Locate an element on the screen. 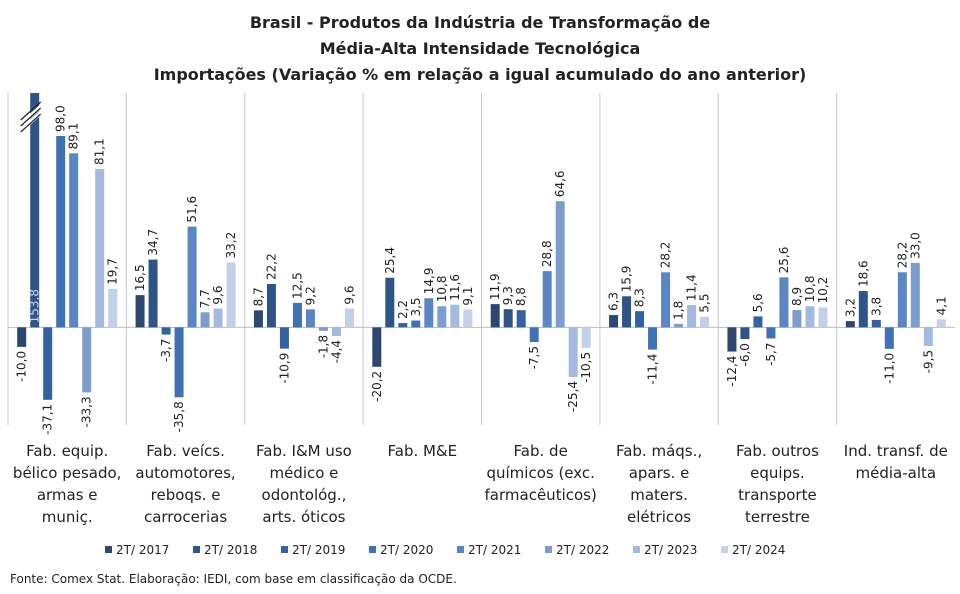  value-label: -35,8 is located at coordinates (179, 416).